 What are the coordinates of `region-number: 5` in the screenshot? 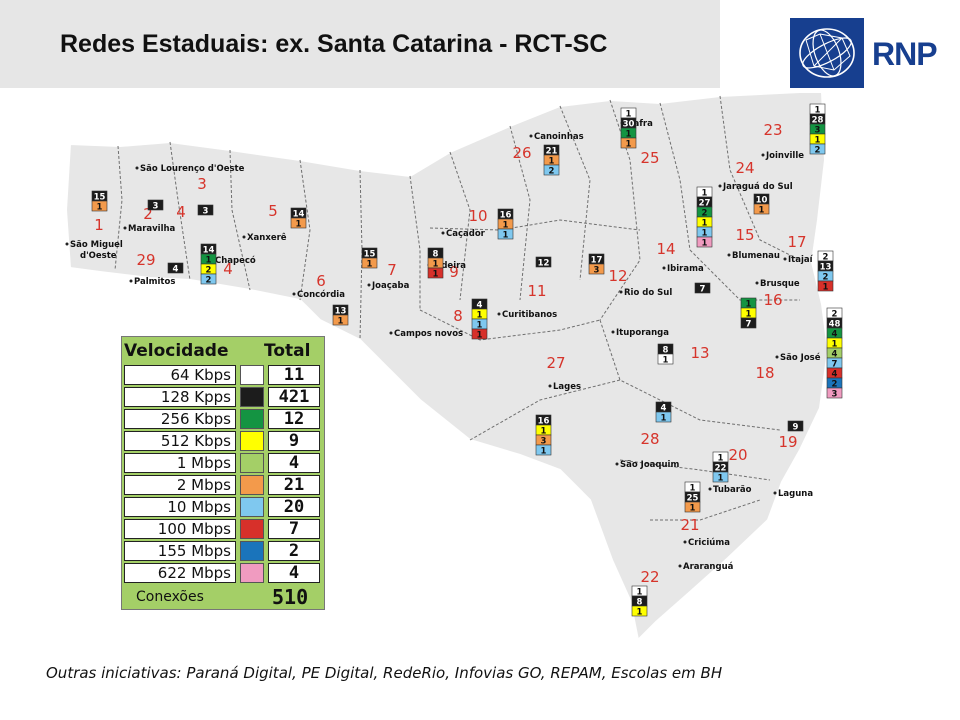 It's located at (273, 211).